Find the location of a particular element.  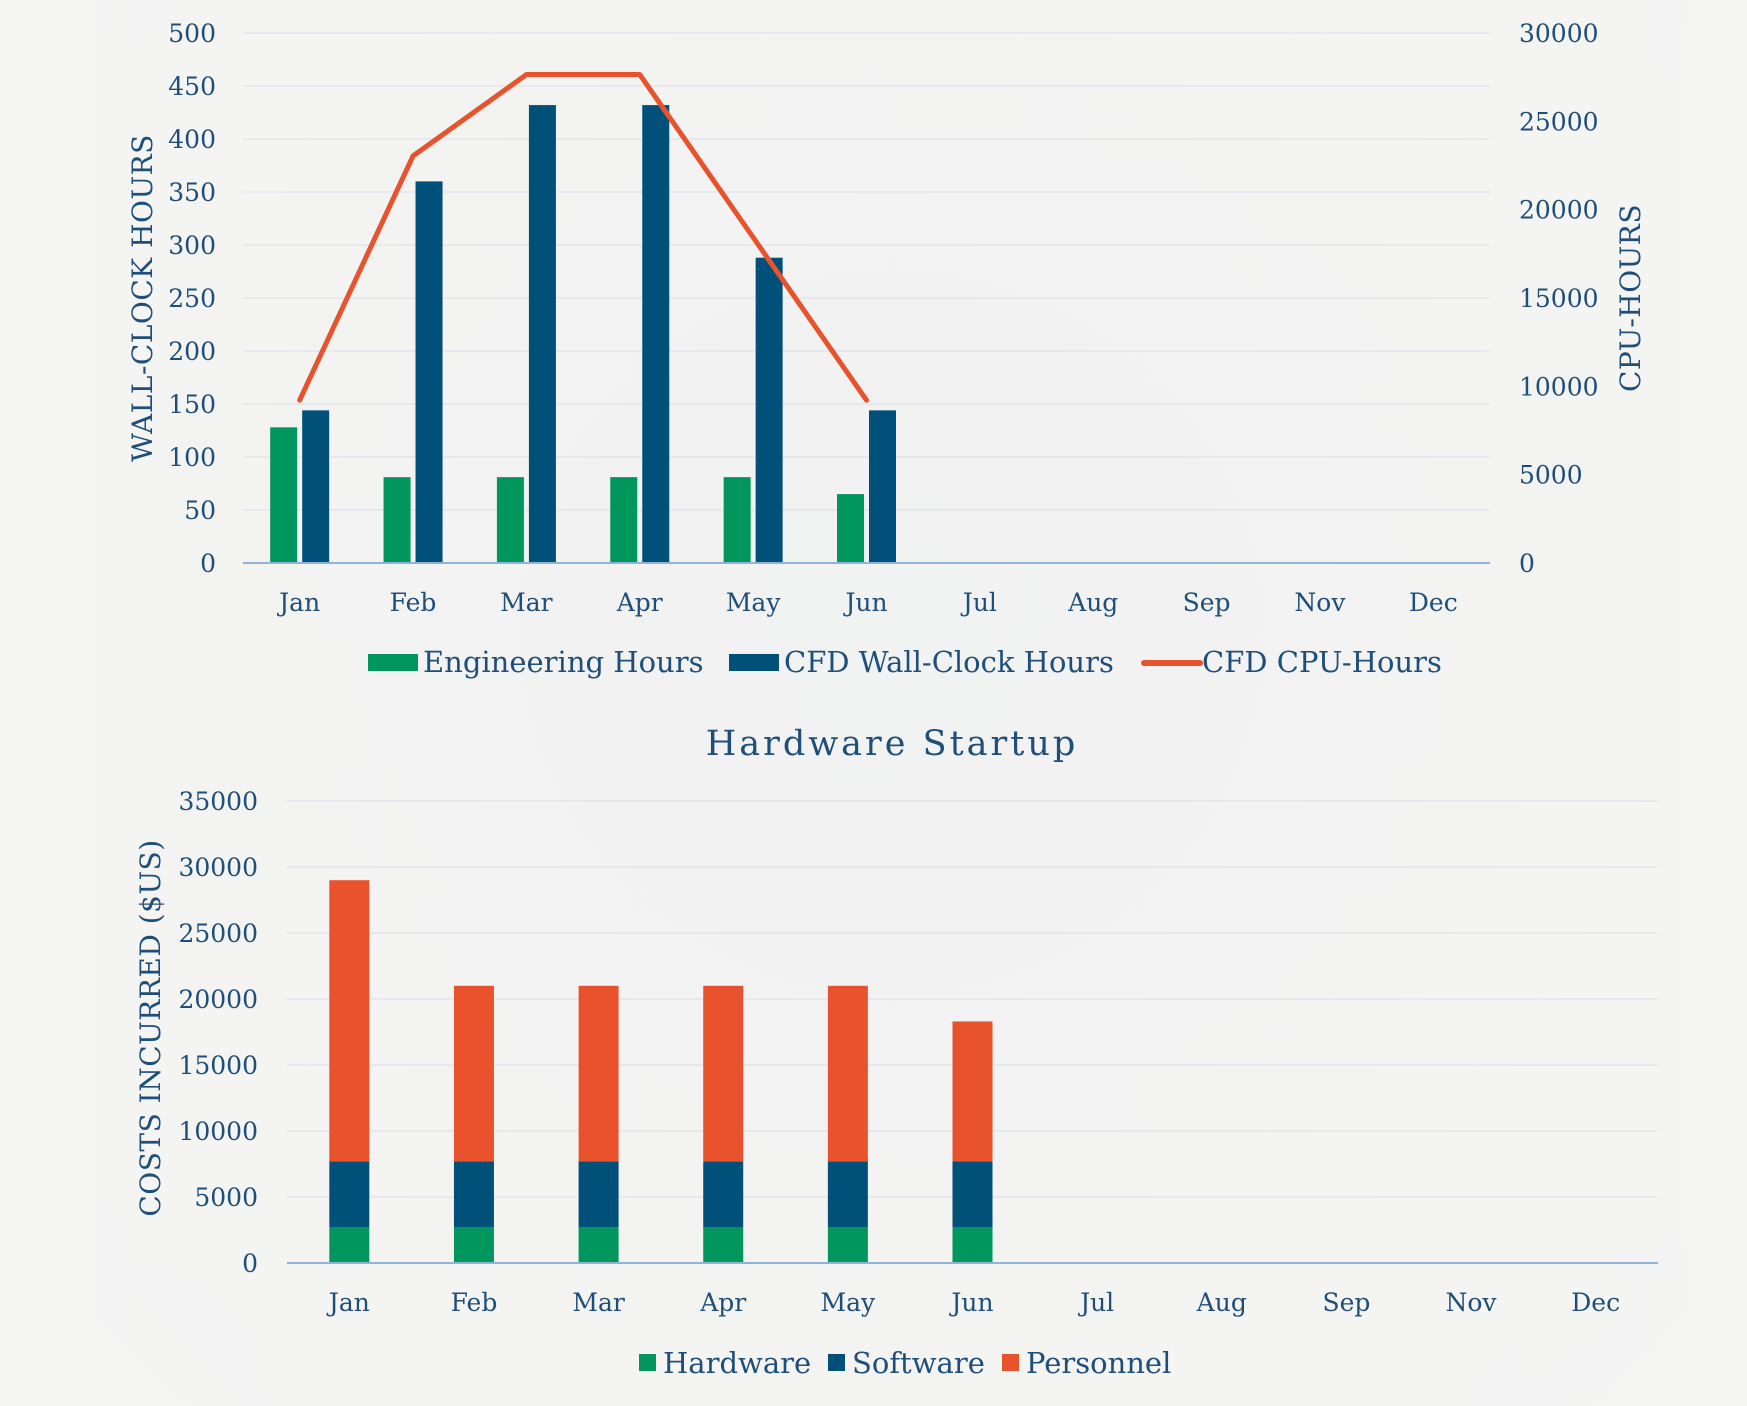

top-chart-y-tick-label: 150 is located at coordinates (192, 404).